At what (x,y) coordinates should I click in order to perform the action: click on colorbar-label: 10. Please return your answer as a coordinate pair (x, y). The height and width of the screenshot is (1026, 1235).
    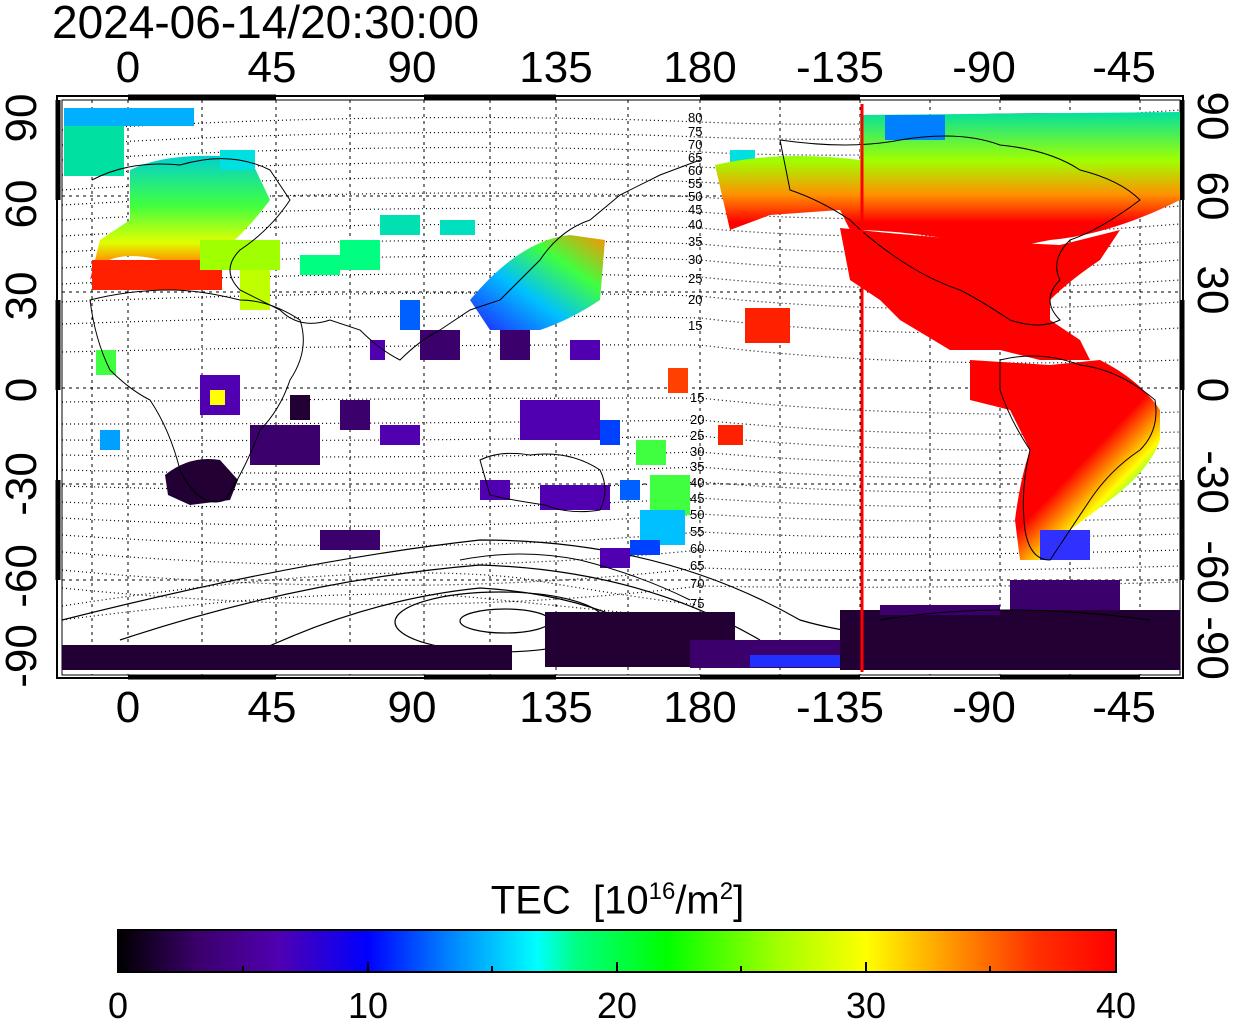
    Looking at the image, I should click on (368, 1005).